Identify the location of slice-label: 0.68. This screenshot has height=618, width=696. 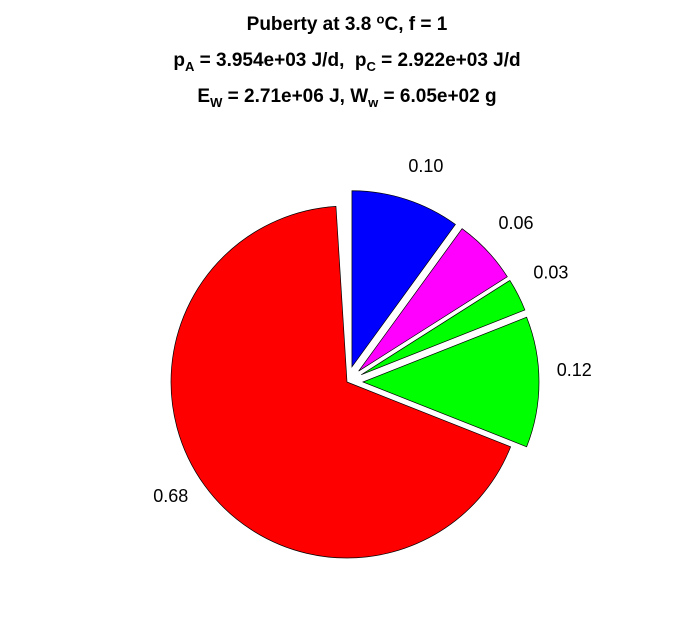
(170, 496).